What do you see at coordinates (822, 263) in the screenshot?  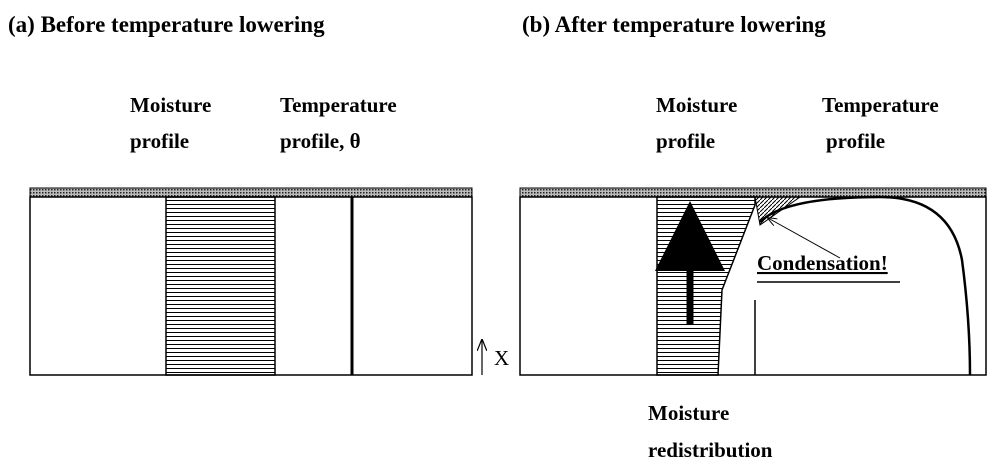 I see `condensation-label: Condensation!` at bounding box center [822, 263].